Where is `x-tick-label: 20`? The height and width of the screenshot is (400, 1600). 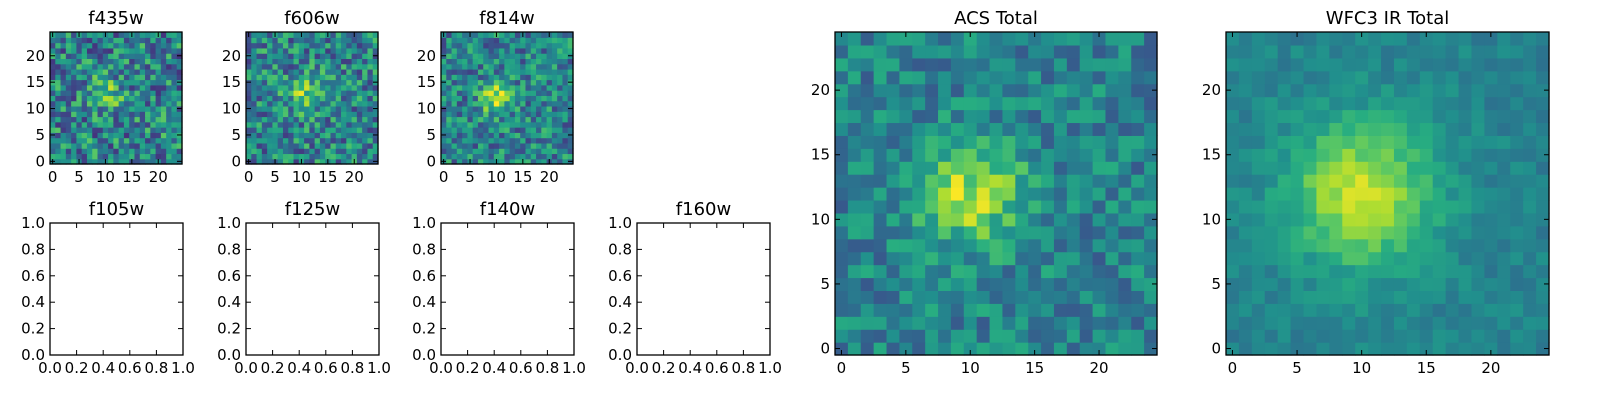
x-tick-label: 20 is located at coordinates (354, 177).